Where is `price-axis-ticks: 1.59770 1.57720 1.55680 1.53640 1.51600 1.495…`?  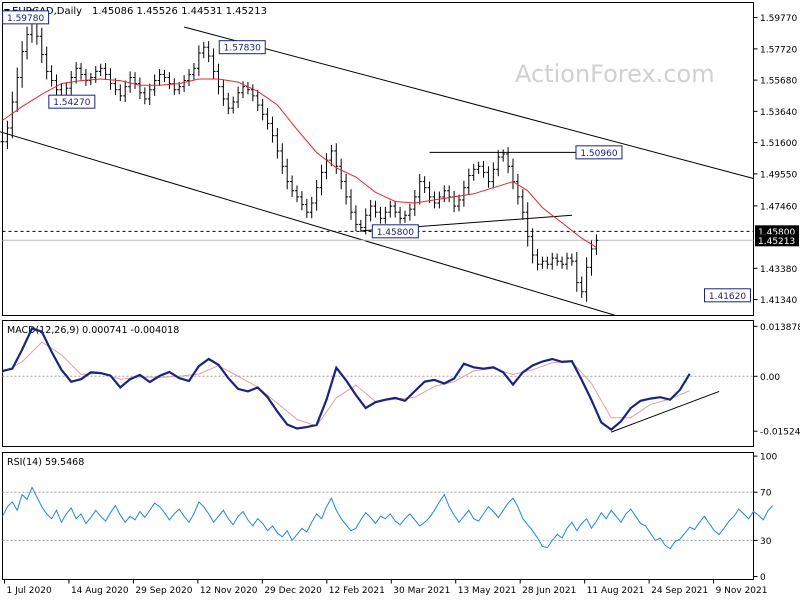
price-axis-ticks: 1.59770 1.57720 1.55680 1.53640 1.51600 1.495… is located at coordinates (775, 160).